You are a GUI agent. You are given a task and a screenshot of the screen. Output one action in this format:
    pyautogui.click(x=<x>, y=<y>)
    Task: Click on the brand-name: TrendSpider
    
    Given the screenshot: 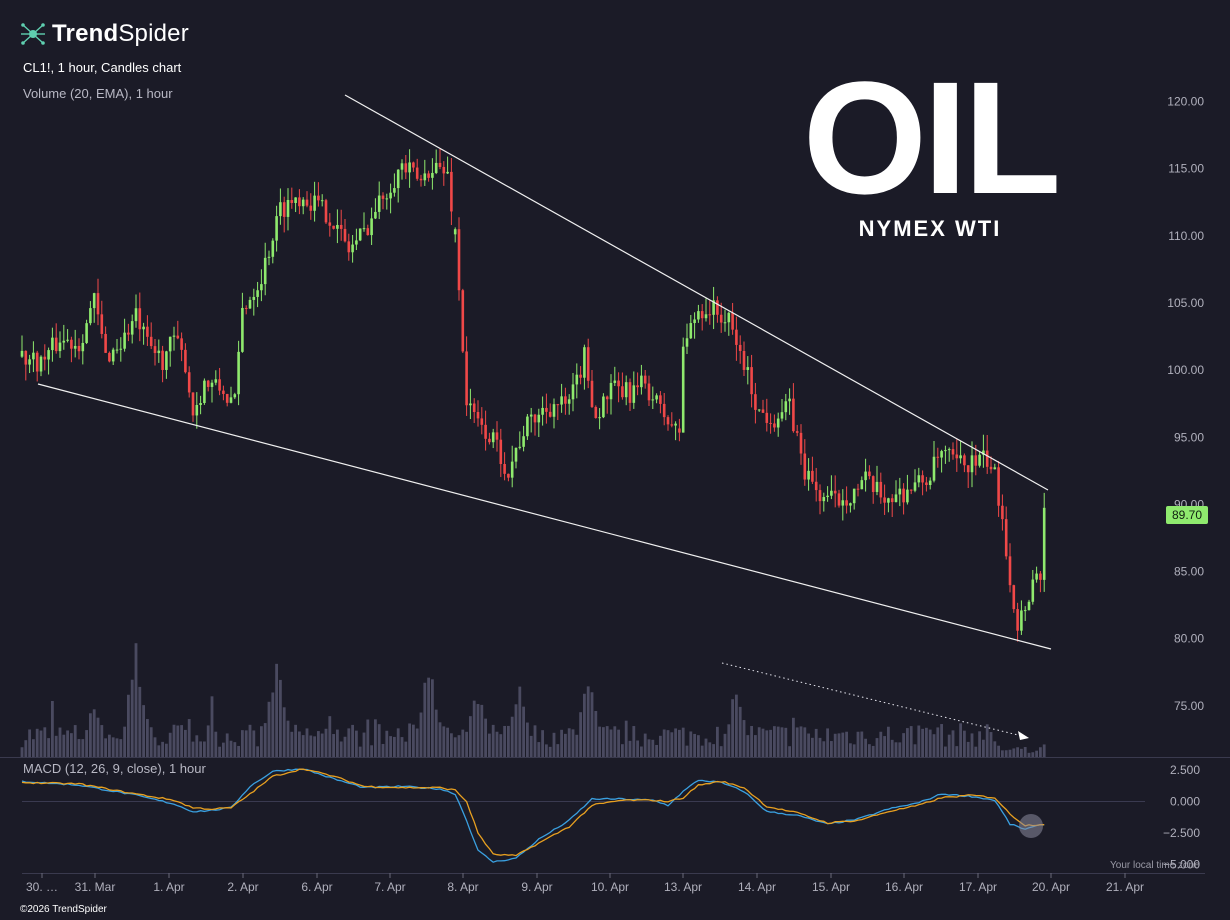 What is the action you would take?
    pyautogui.click(x=120, y=33)
    